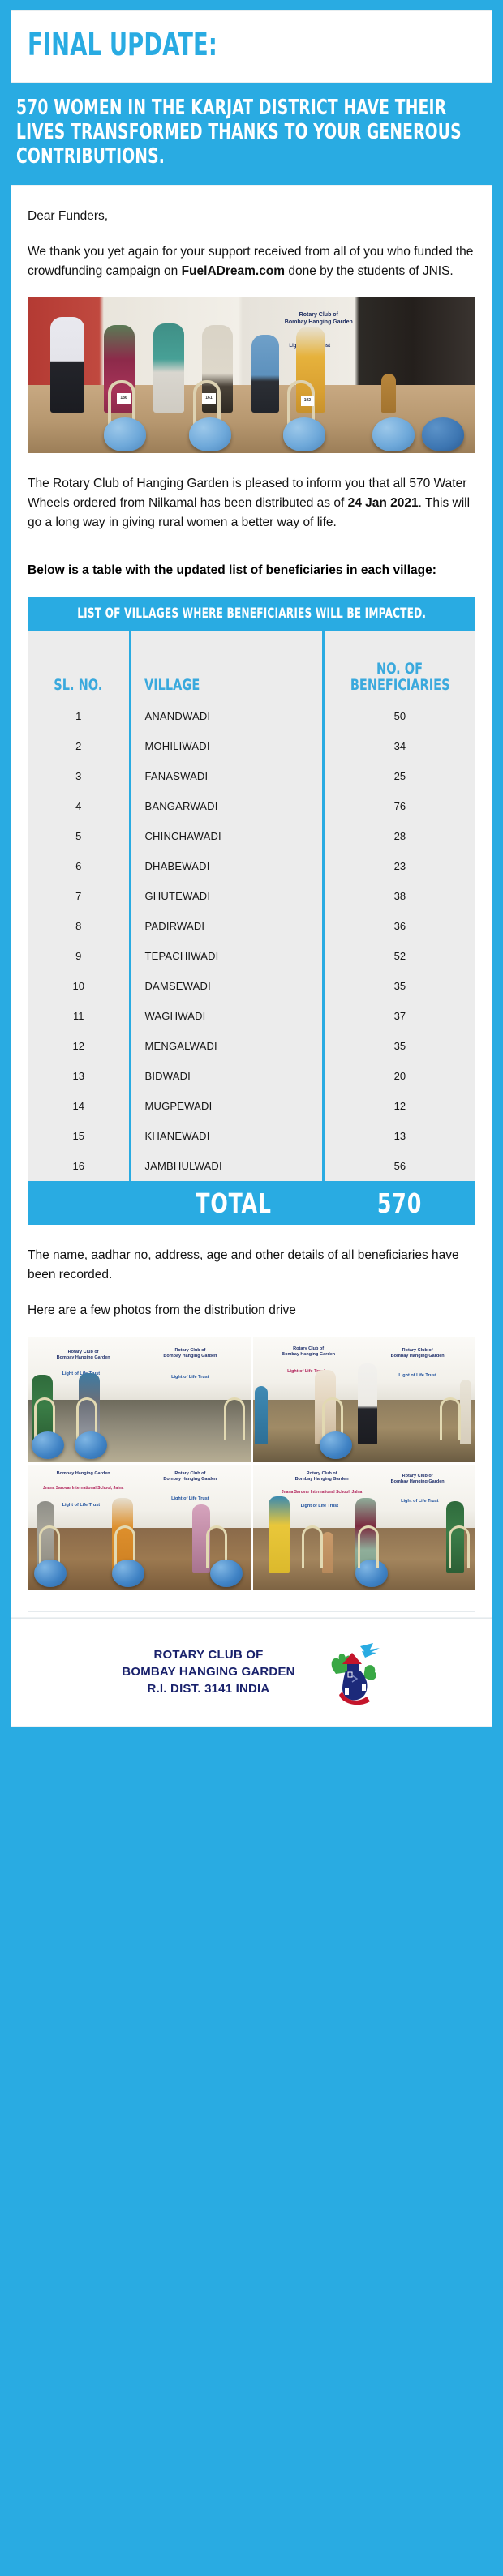  Describe the element at coordinates (398, 776) in the screenshot. I see `cell-beneficiary-count: 25` at that location.